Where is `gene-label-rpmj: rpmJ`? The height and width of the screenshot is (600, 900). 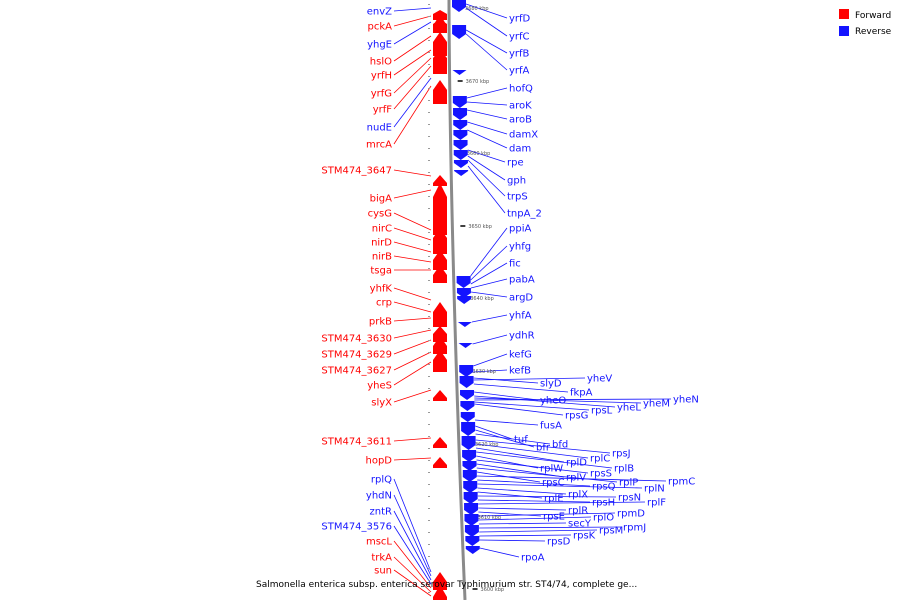
gene-label-rpmj: rpmJ is located at coordinates (634, 528).